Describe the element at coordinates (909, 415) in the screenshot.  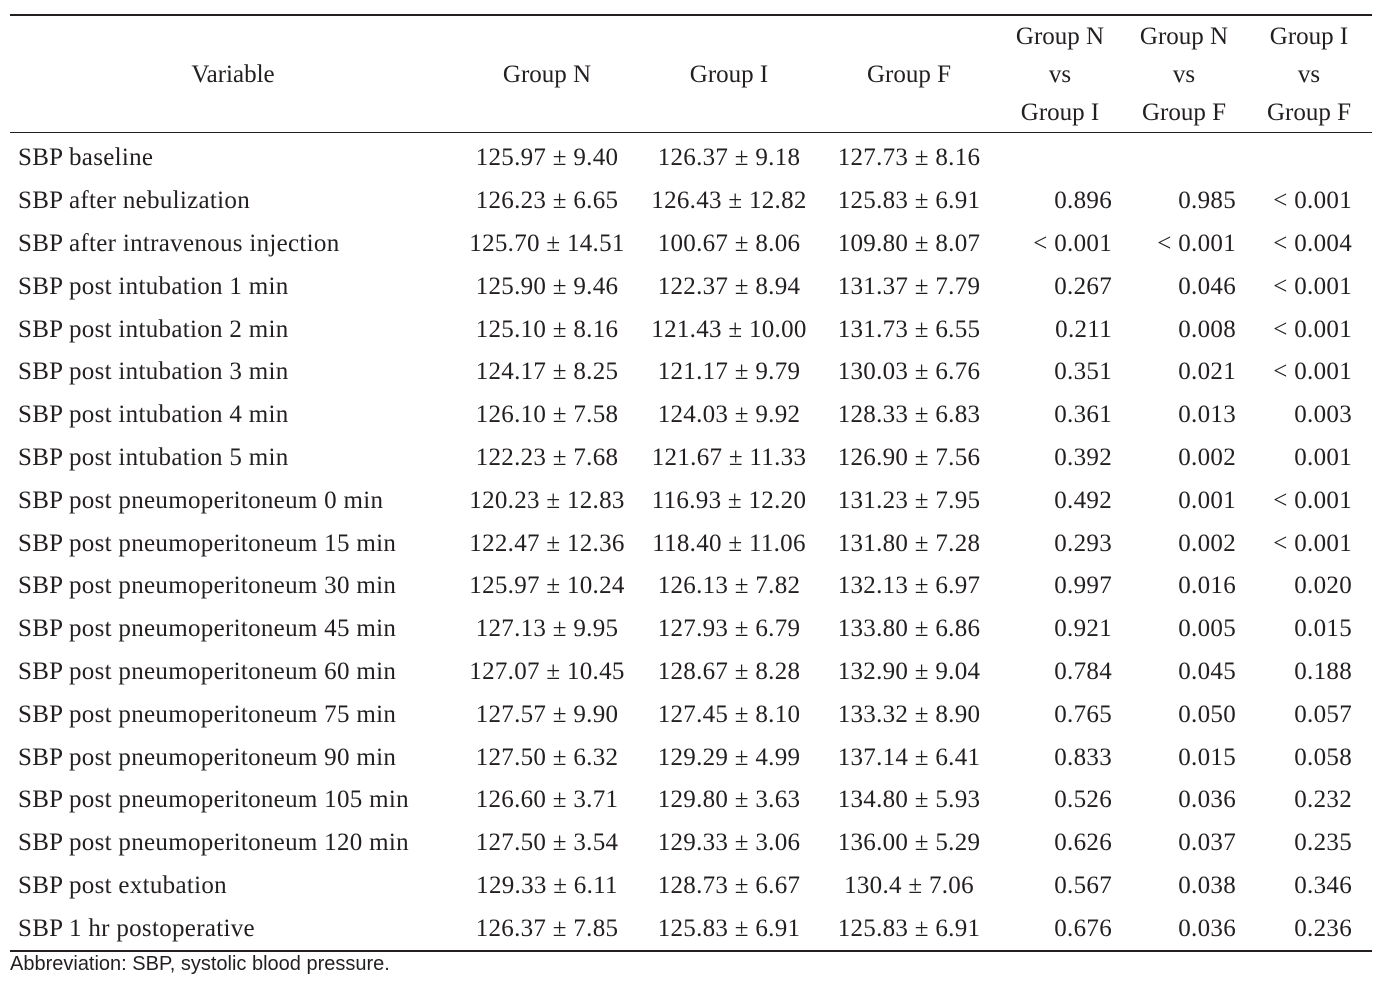
I see `group-f-cell: 128.33 ± 6.83` at that location.